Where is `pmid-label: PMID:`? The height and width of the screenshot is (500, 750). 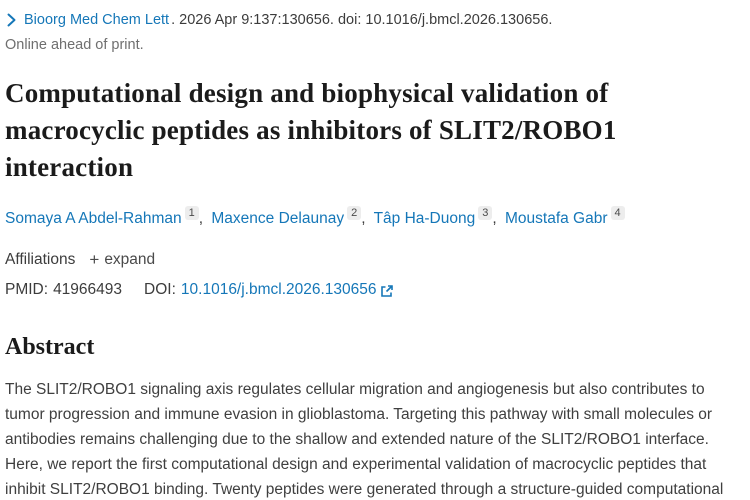
pmid-label: PMID: is located at coordinates (27, 289).